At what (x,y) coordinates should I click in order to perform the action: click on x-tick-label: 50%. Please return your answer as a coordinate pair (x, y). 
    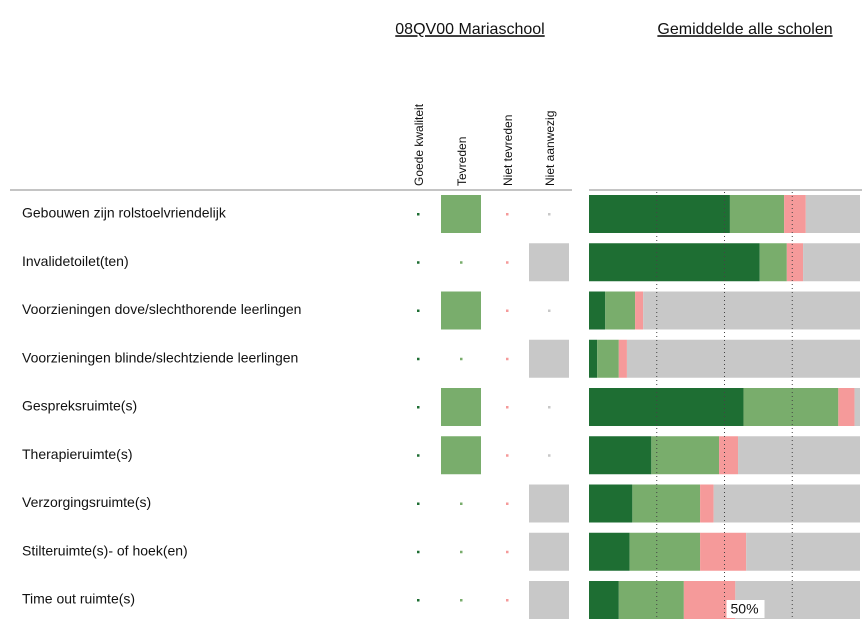
    Looking at the image, I should click on (745, 609).